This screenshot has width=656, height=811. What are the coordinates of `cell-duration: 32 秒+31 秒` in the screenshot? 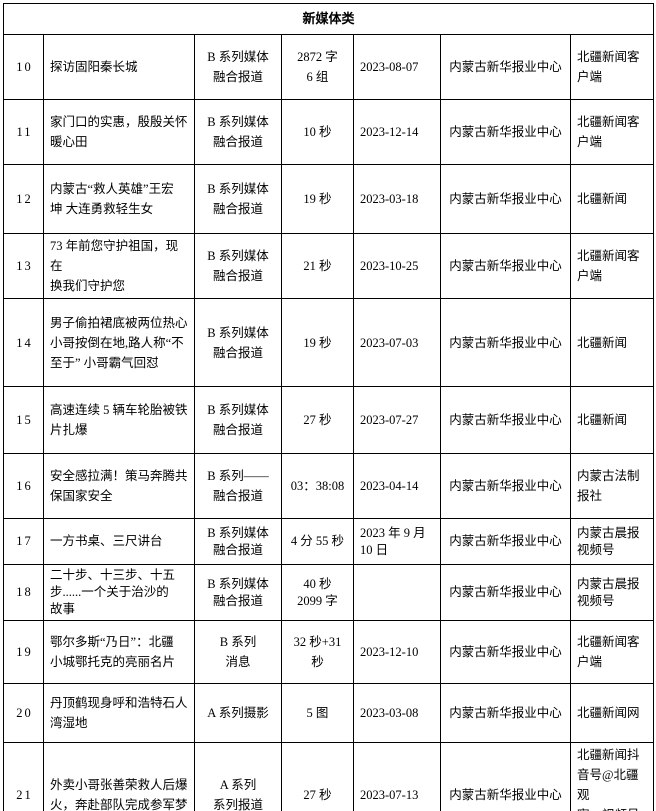 It's located at (317, 652).